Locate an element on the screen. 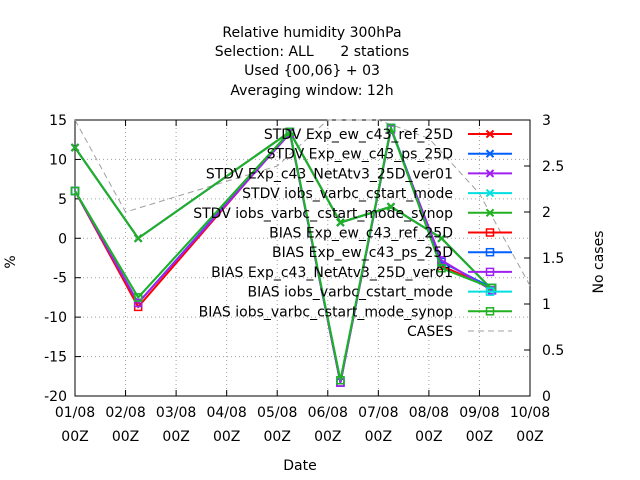 This screenshot has width=640, height=480. x-axis-label: Date is located at coordinates (299, 466).